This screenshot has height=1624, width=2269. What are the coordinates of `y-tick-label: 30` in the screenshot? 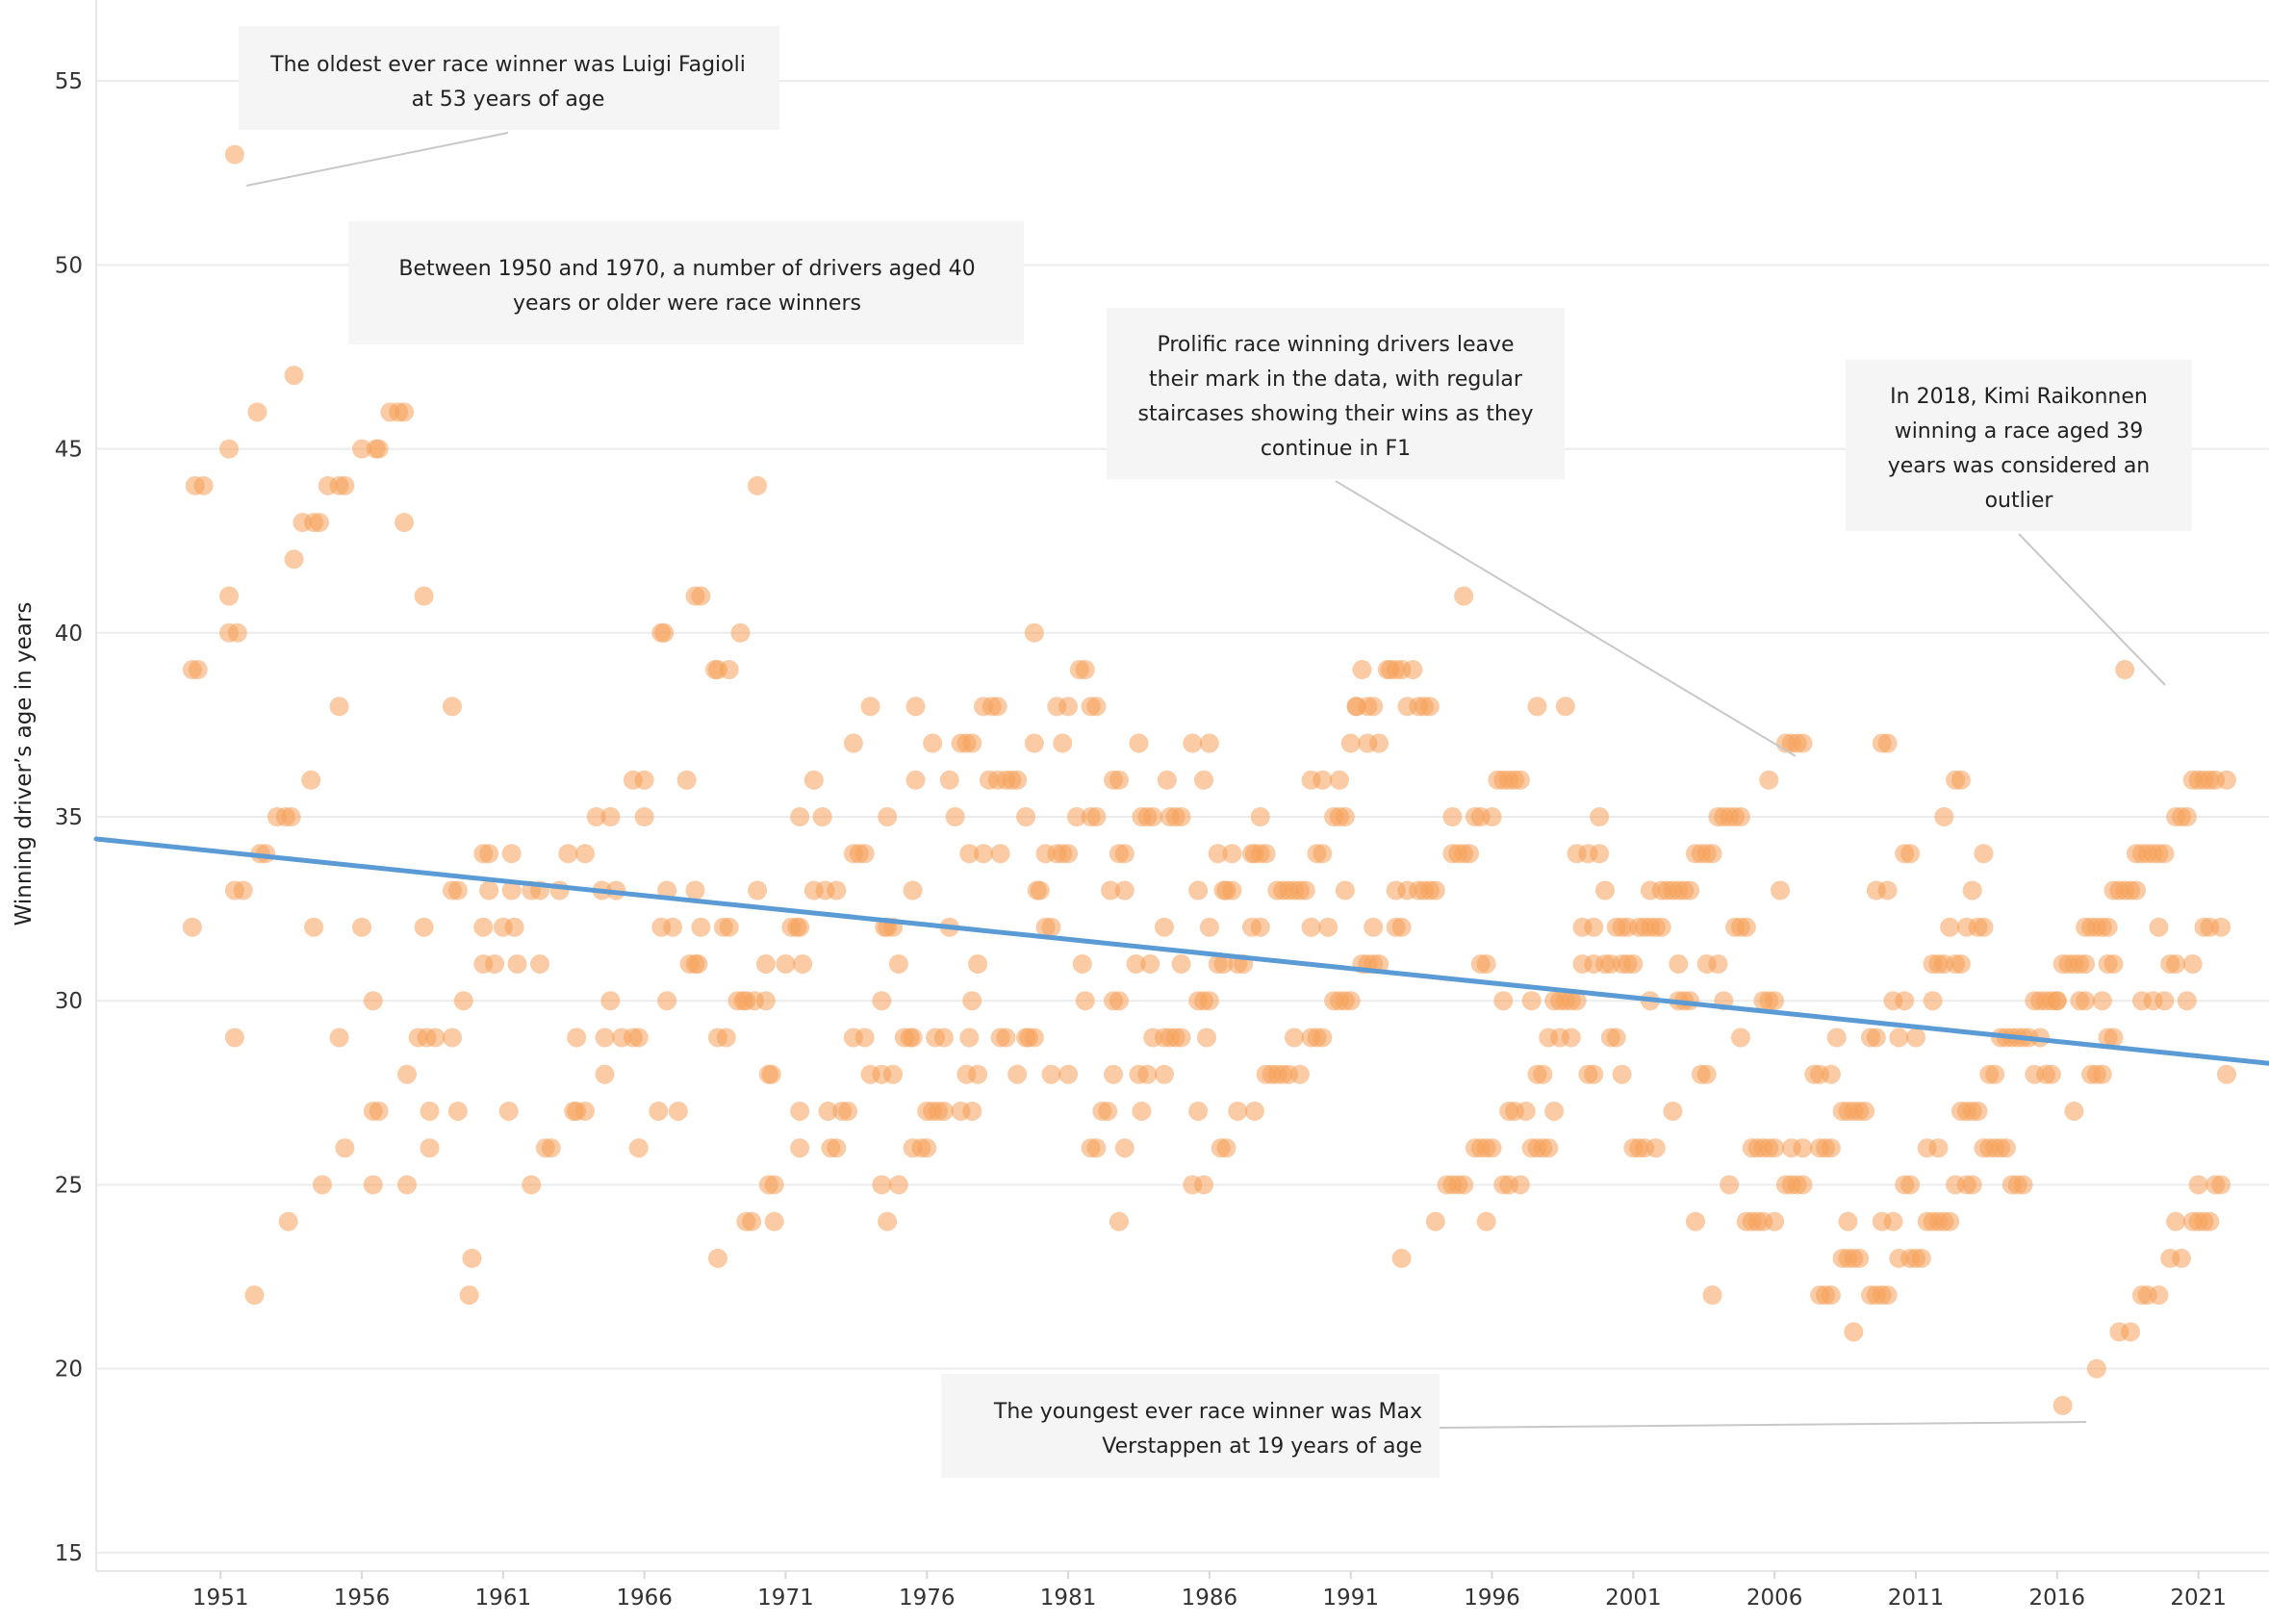 It's located at (69, 1001).